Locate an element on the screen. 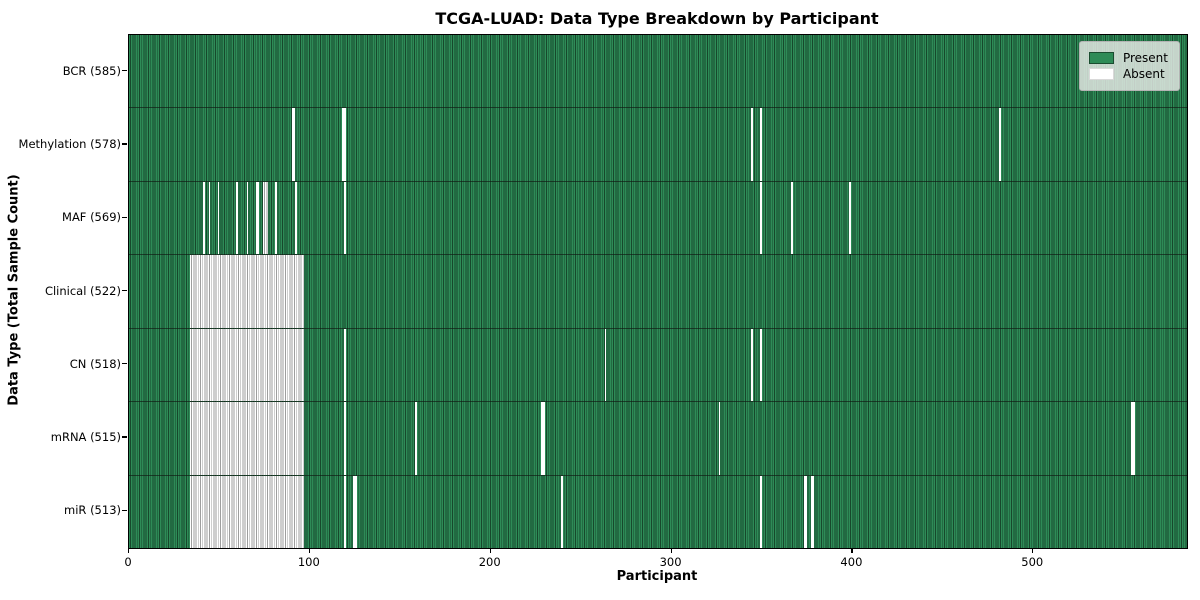 This screenshot has height=600, width=1200. y-tick-label-mir: miR (513) is located at coordinates (92, 510).